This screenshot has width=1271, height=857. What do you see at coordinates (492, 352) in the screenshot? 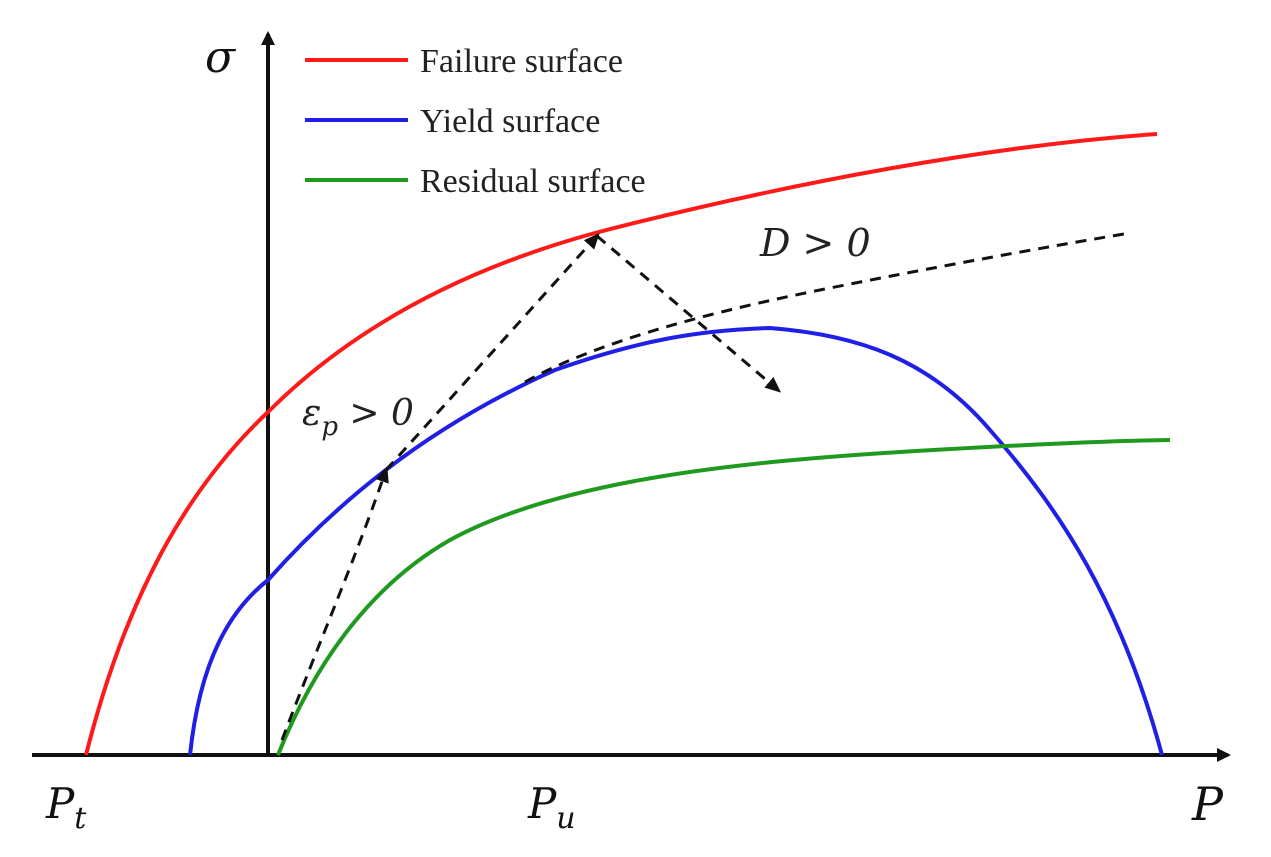
I see `plastic-path-arrow` at bounding box center [492, 352].